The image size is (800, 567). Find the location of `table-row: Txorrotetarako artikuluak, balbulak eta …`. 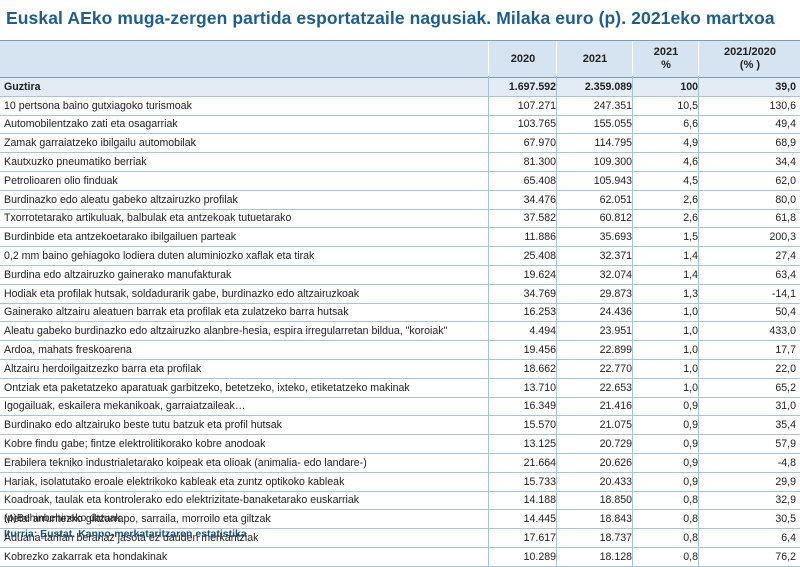

table-row: Txorrotetarako artikuluak, balbulak eta … is located at coordinates (400, 219).